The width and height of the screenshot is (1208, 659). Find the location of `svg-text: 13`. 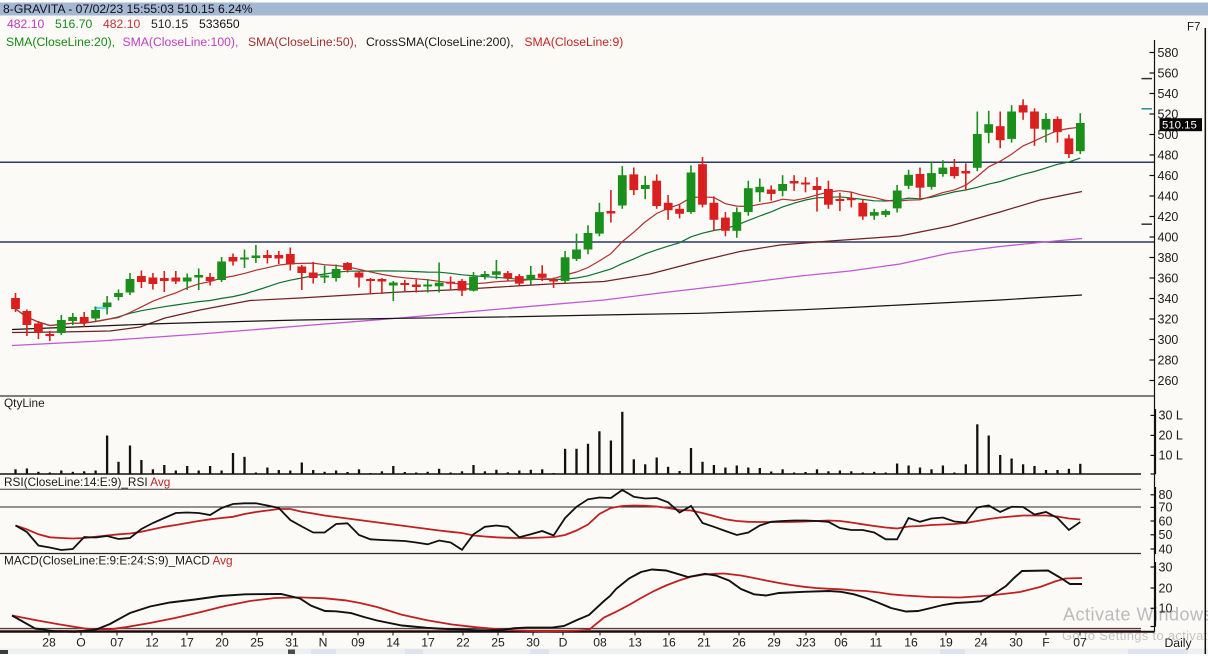

svg-text: 13 is located at coordinates (635, 643).